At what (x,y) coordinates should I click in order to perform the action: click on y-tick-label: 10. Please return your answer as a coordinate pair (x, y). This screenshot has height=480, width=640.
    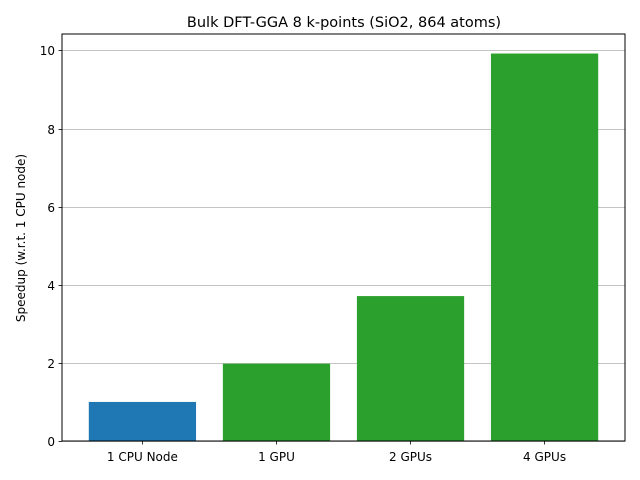
    Looking at the image, I should click on (47, 51).